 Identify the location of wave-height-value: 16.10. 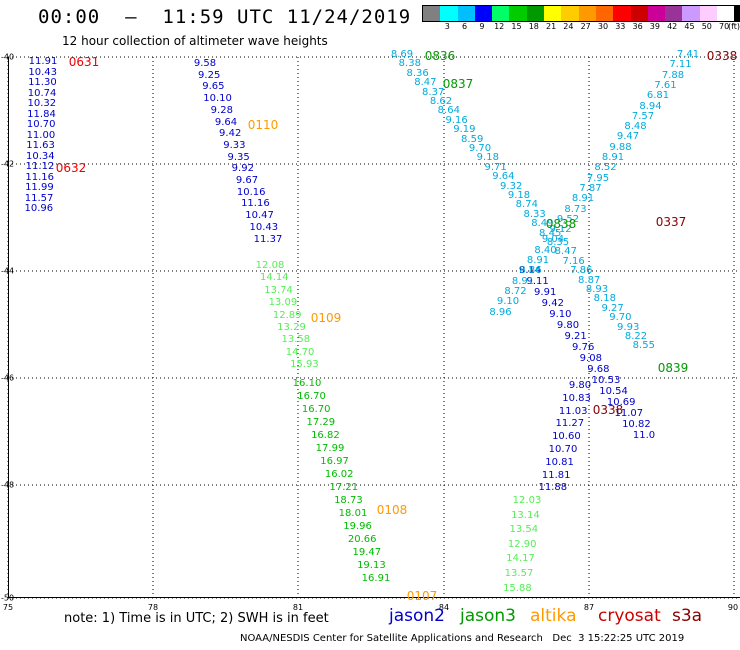
(307, 383).